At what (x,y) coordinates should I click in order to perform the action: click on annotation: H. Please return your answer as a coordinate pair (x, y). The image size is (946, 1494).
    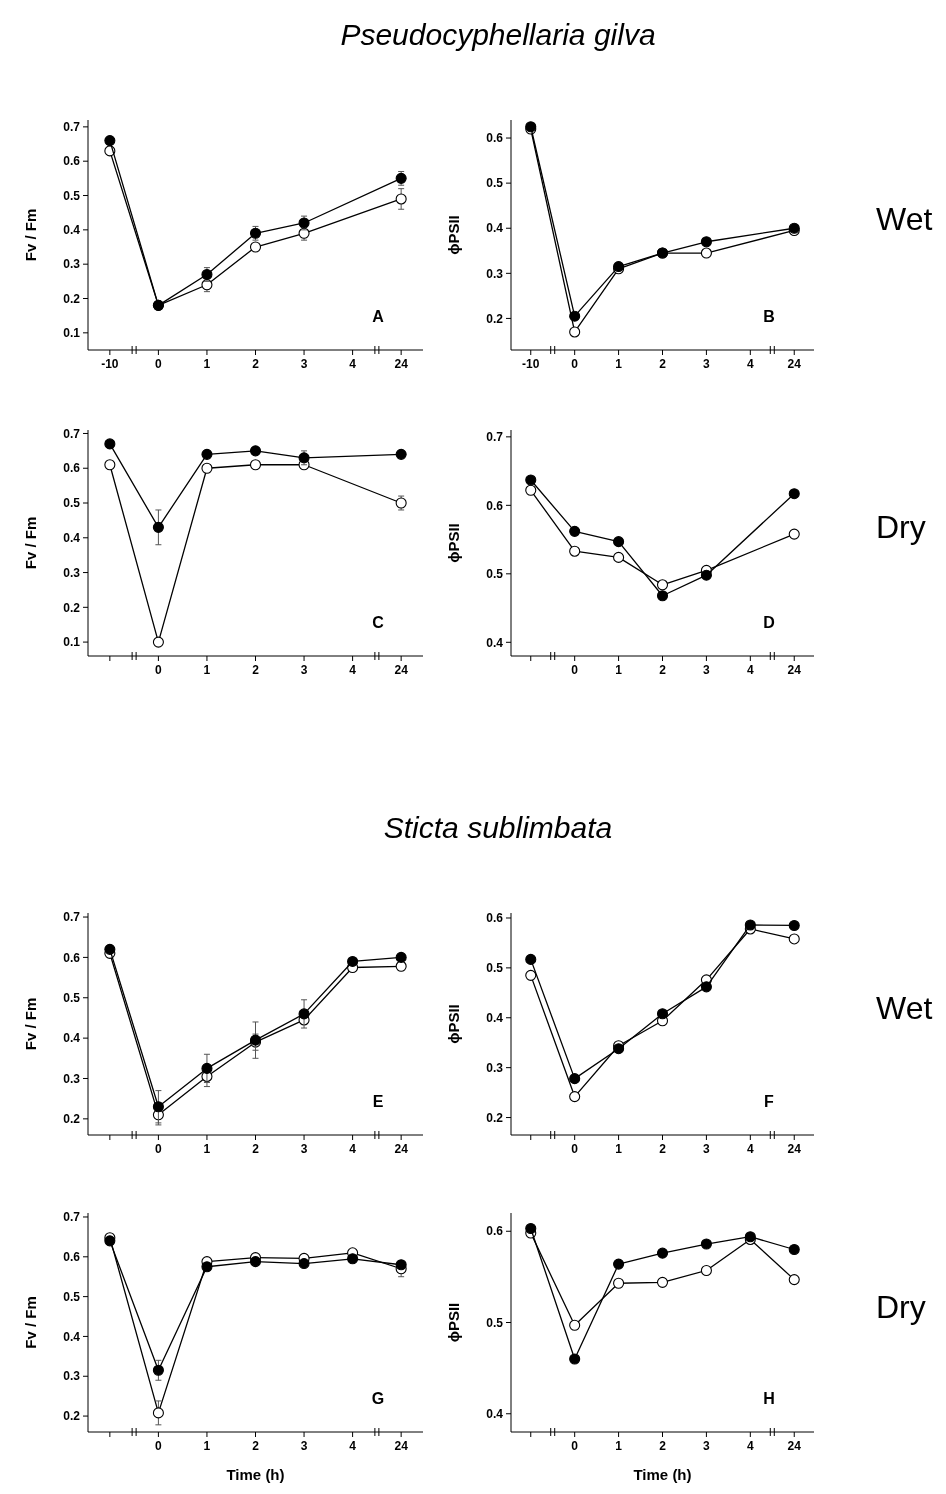
    Looking at the image, I should click on (769, 1398).